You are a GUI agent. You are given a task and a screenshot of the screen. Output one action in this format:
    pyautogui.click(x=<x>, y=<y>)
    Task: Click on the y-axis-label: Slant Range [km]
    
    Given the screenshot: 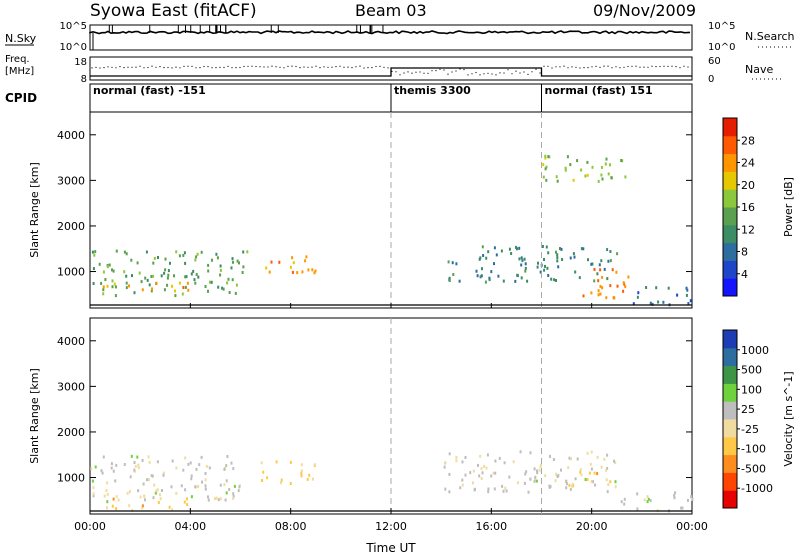 What is the action you would take?
    pyautogui.click(x=34, y=416)
    